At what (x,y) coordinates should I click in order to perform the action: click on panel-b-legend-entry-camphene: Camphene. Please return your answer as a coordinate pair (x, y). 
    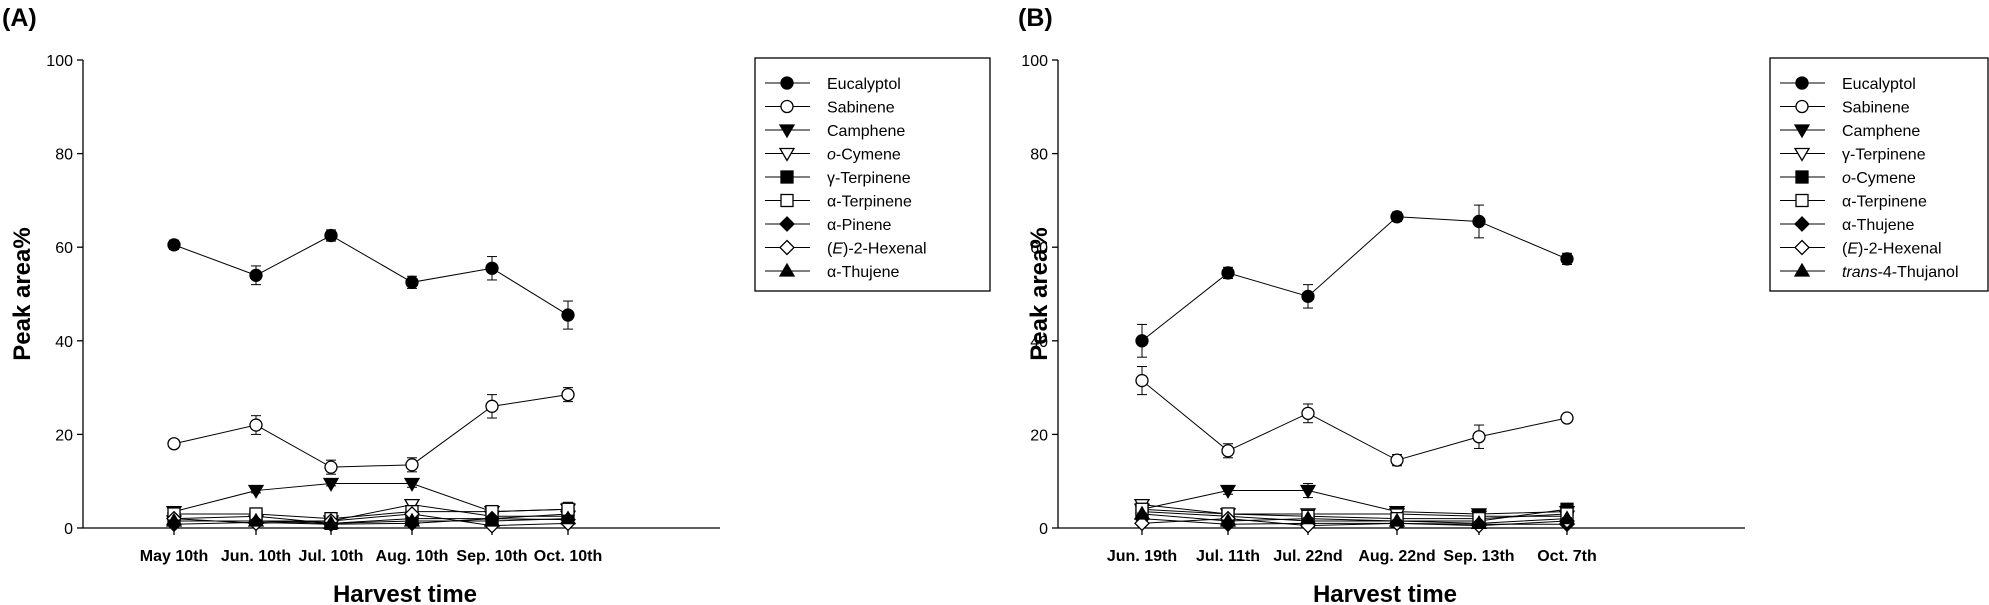
    Looking at the image, I should click on (1850, 131).